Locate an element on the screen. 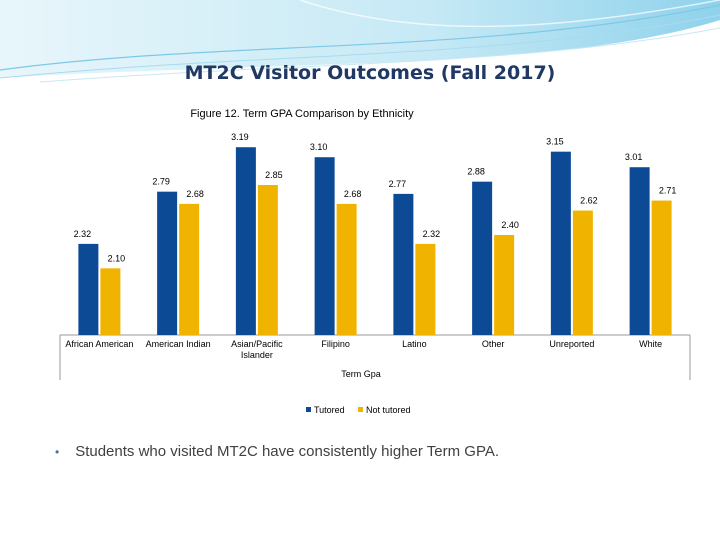 This screenshot has width=720, height=540. x-tick-label-6: Unreported is located at coordinates (571, 344).